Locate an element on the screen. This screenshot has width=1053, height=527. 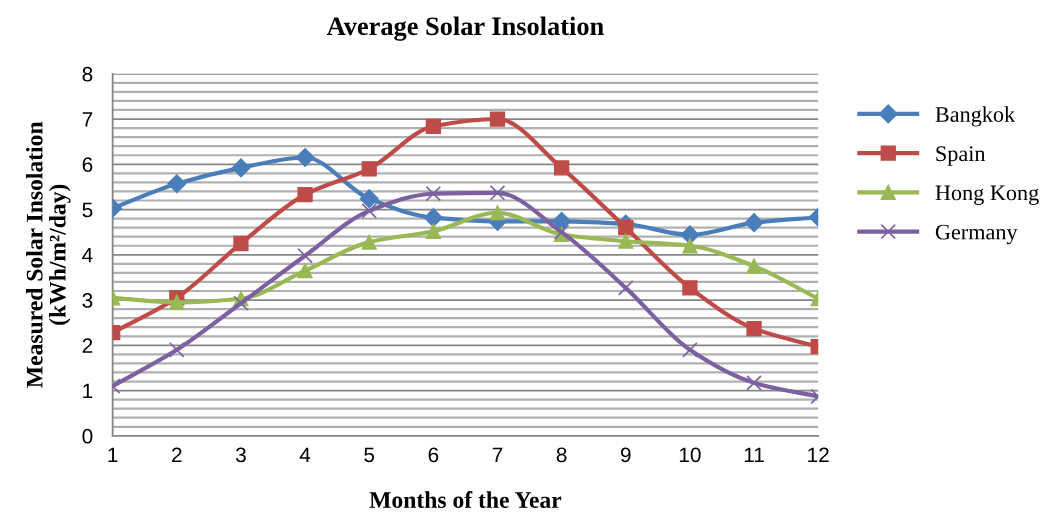
x-tick-label: 5 is located at coordinates (369, 455).